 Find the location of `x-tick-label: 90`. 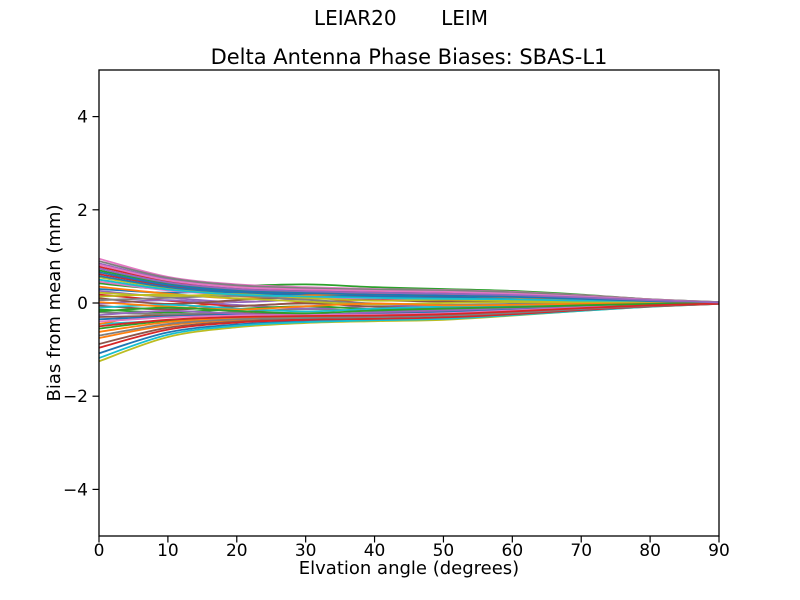

x-tick-label: 90 is located at coordinates (719, 551).